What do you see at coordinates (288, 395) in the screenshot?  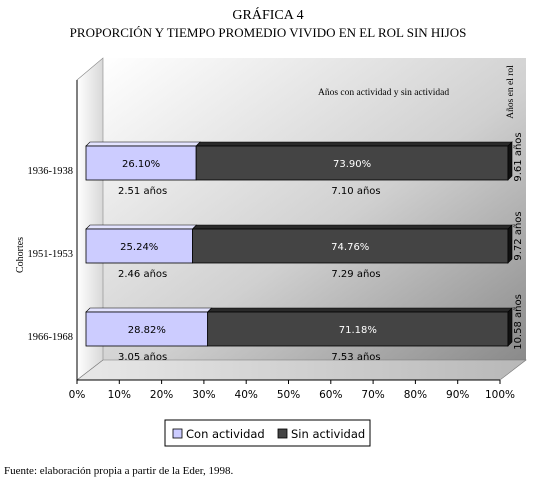 I see `x-tick-label: 50%` at bounding box center [288, 395].